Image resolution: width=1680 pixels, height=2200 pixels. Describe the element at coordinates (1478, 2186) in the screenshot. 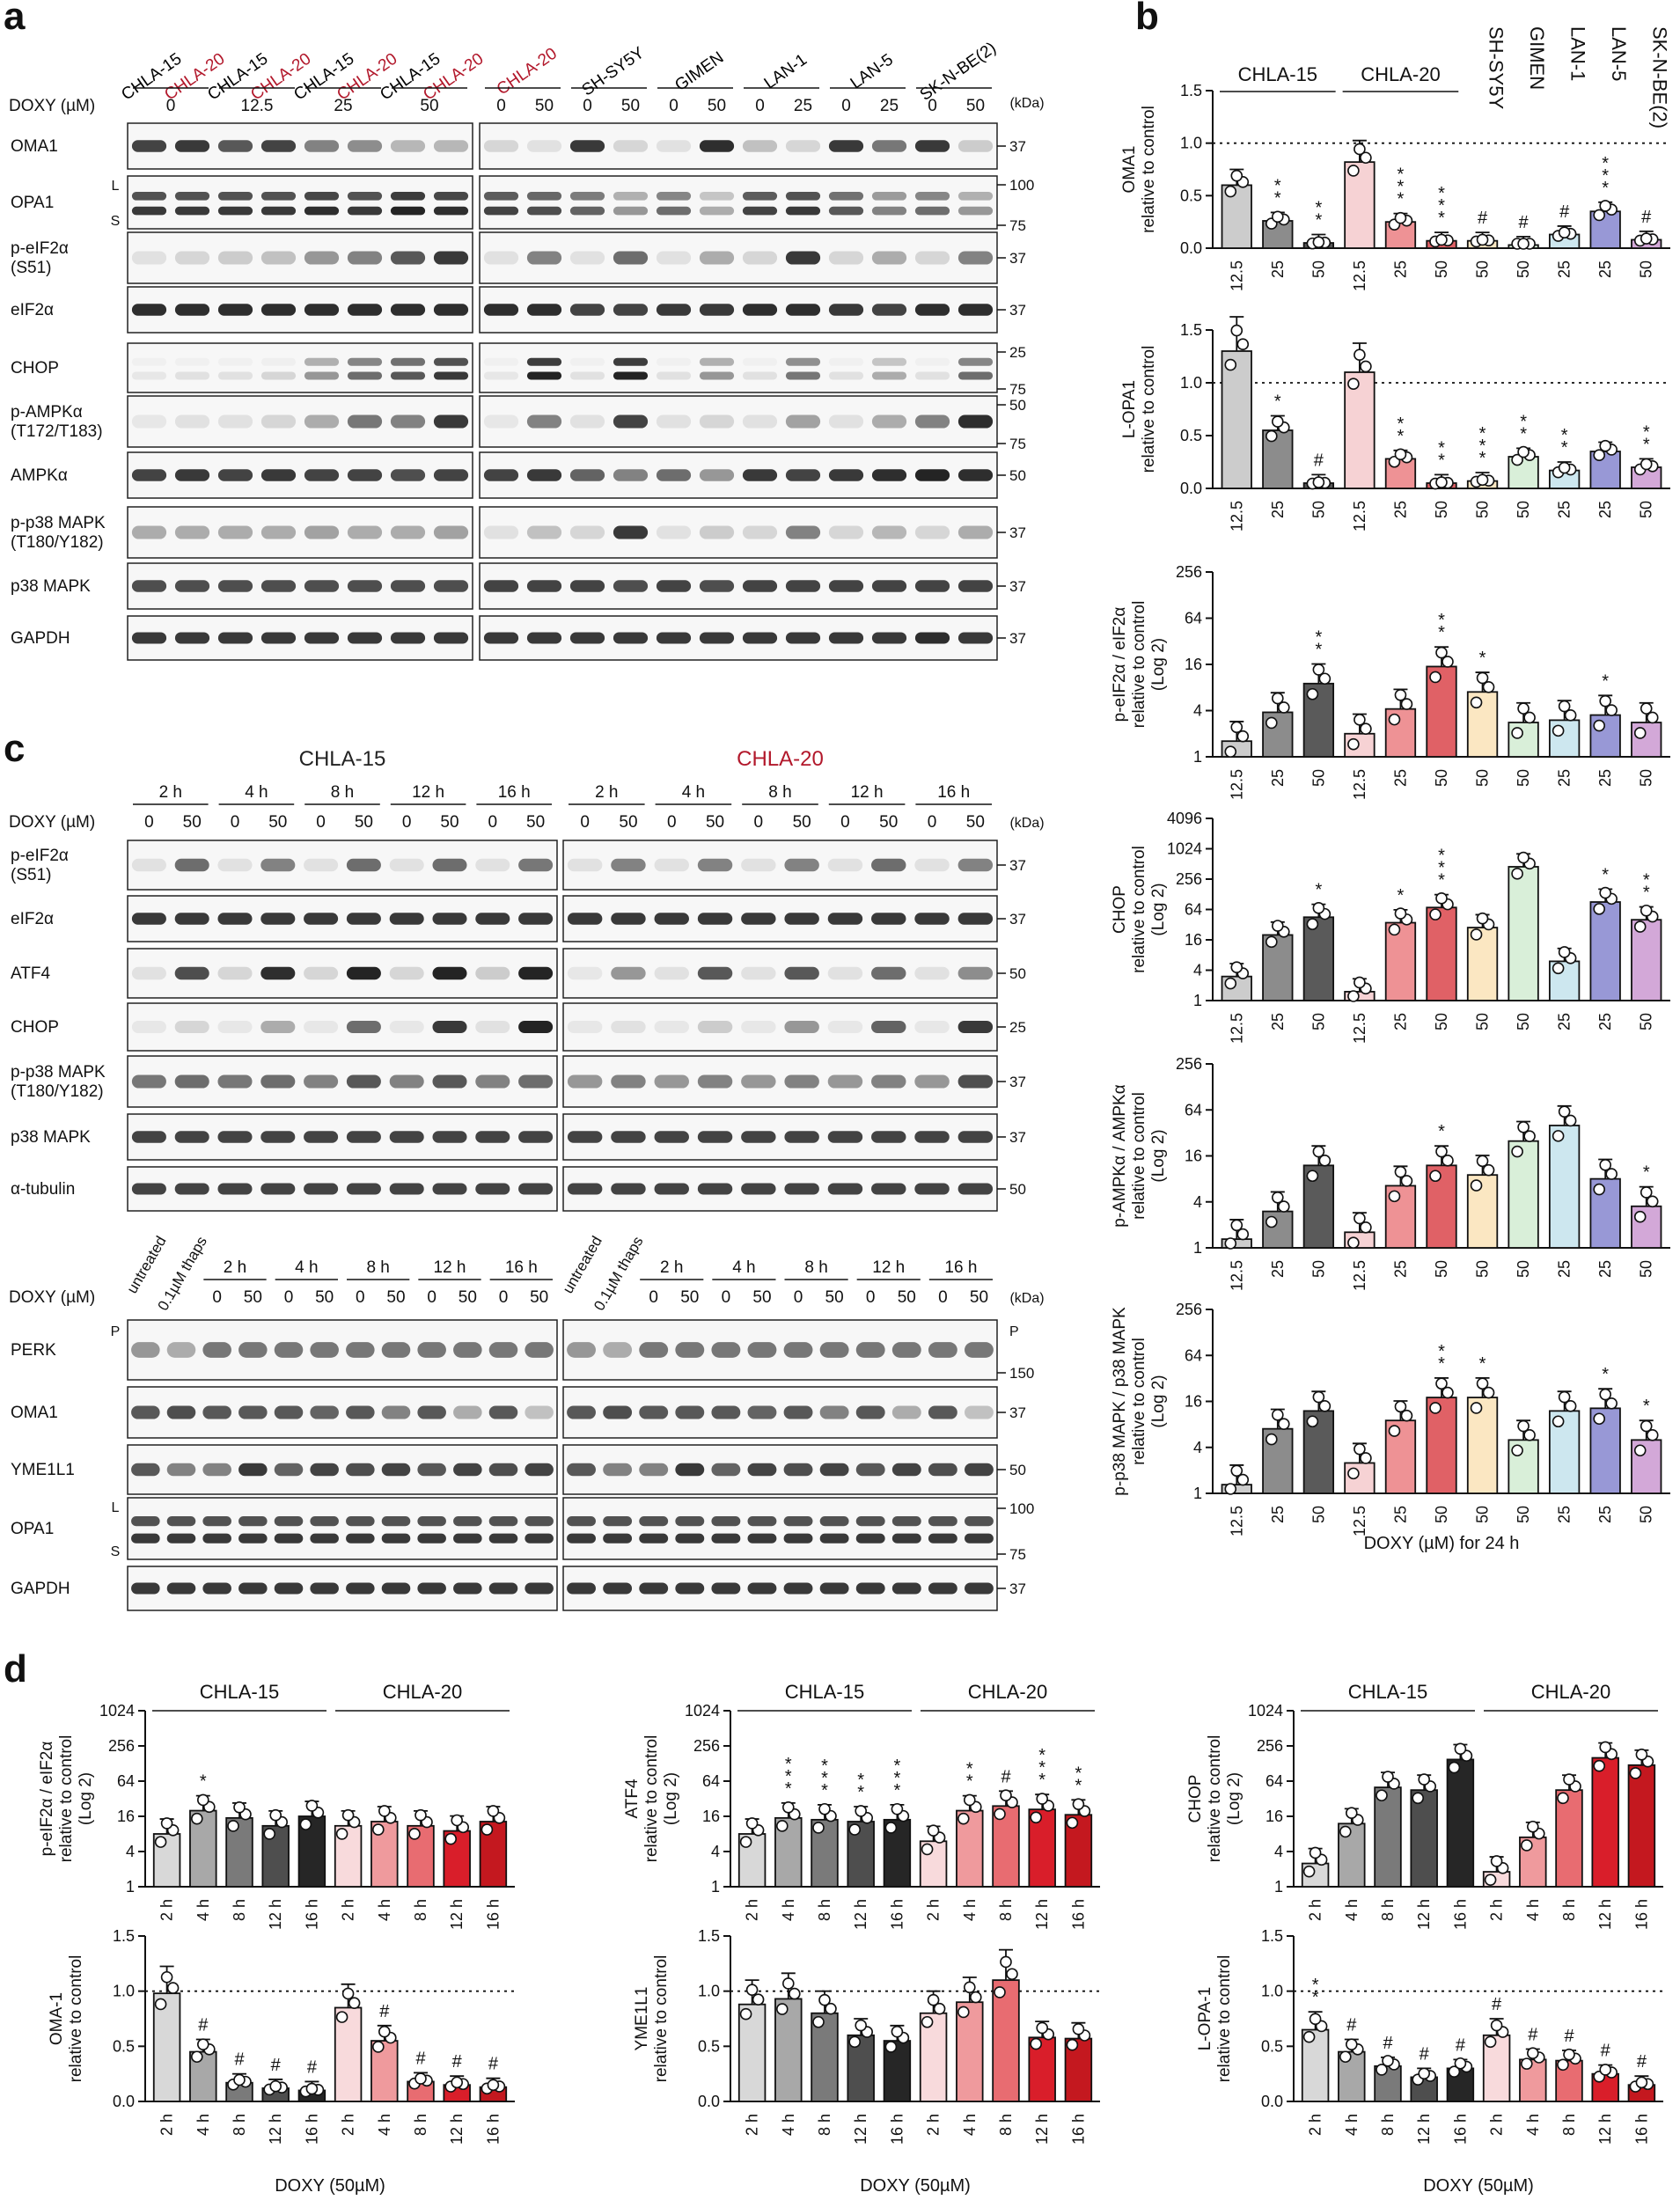

I see `x-axis-label: DOXY (50µM)` at that location.